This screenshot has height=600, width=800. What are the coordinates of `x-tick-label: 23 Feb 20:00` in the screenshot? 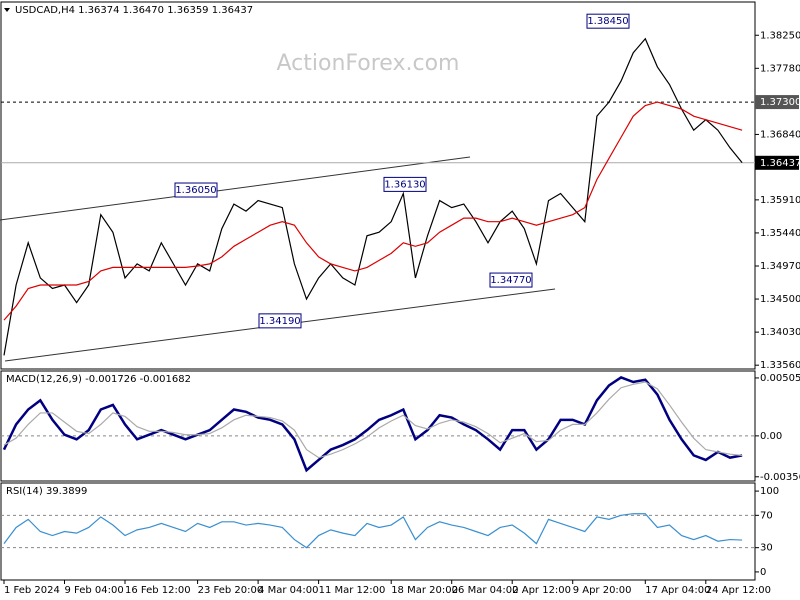 It's located at (231, 590).